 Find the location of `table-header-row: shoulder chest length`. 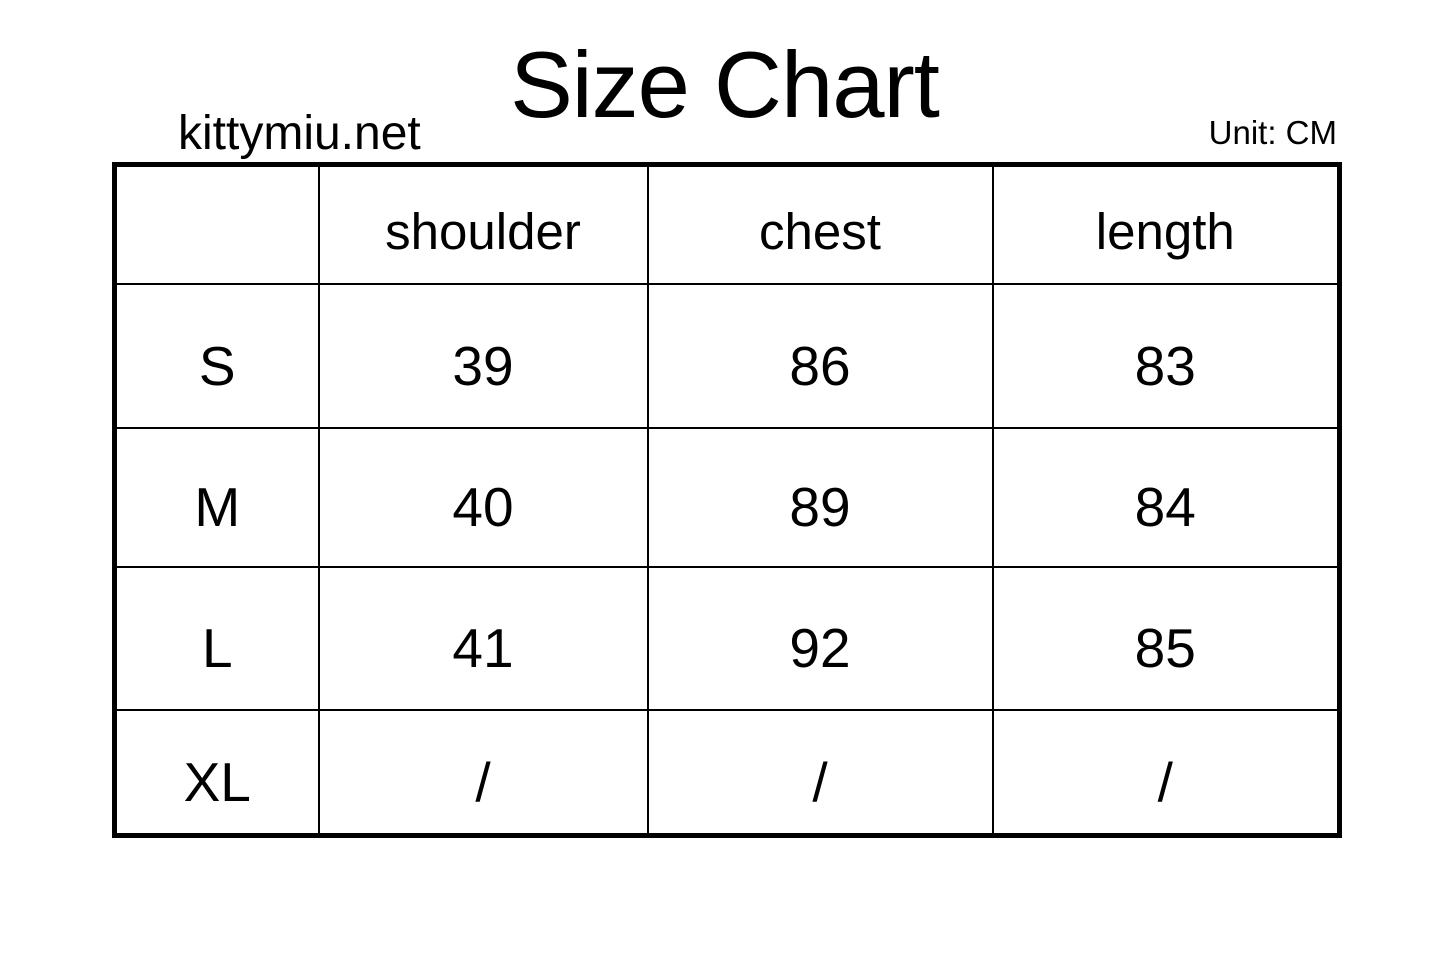

table-header-row: shoulder chest length is located at coordinates (727, 224).